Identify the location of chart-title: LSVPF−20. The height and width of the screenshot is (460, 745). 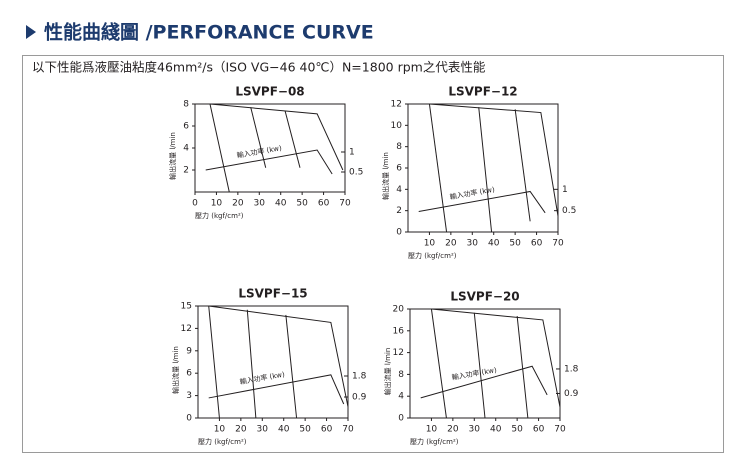
(484, 297).